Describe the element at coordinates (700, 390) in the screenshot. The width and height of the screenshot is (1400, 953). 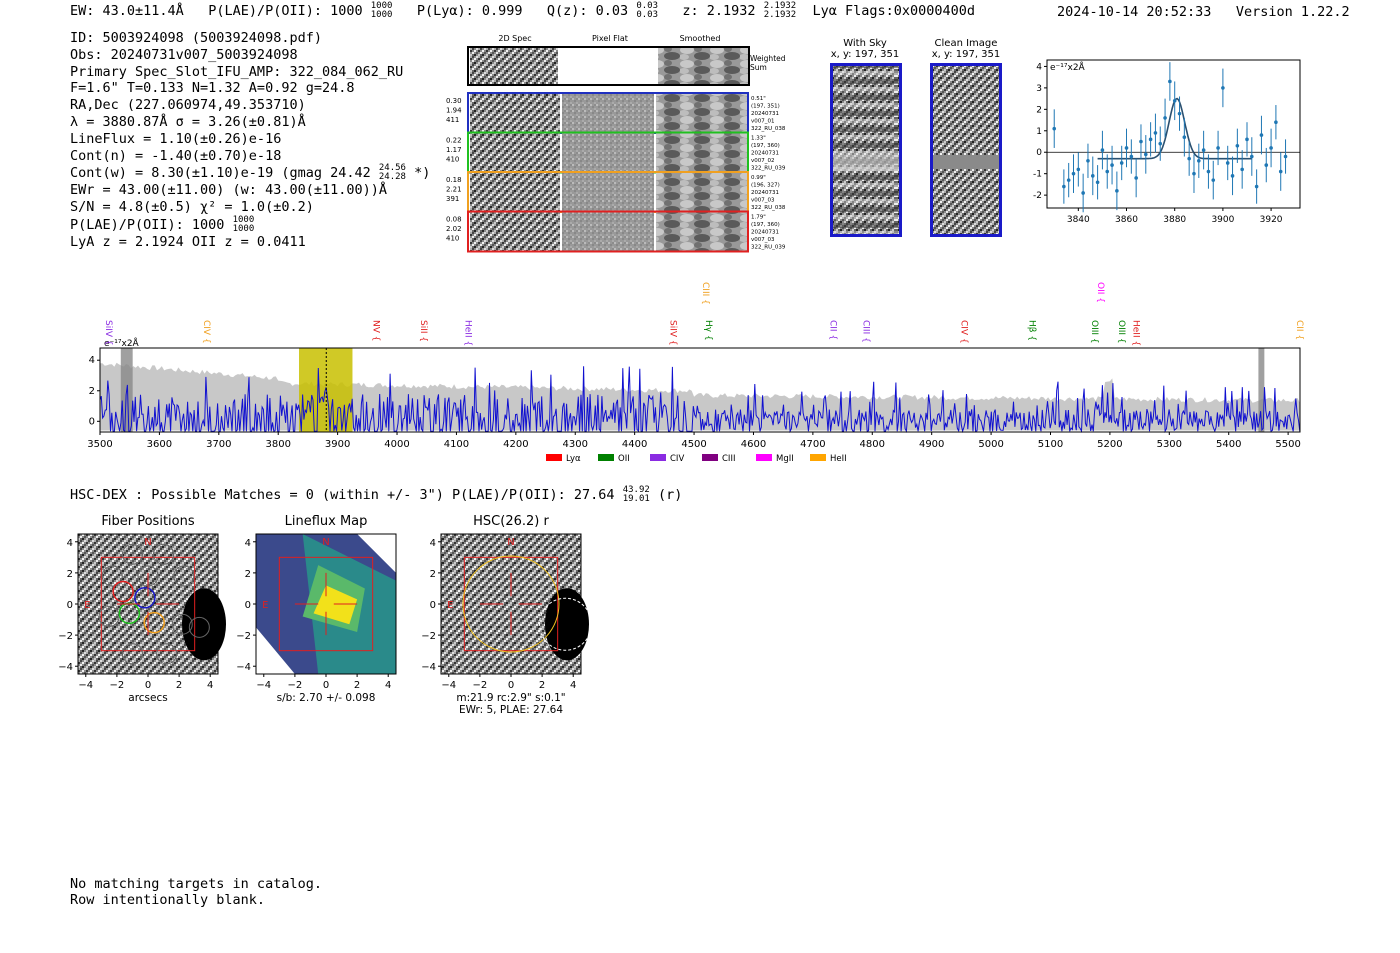
I see `spec-frame` at that location.